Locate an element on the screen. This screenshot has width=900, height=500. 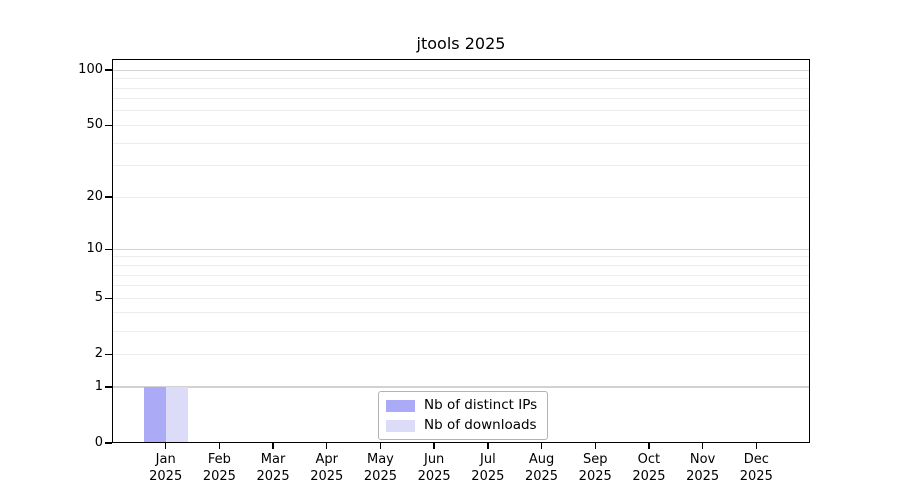
x-tick-label: Jun 2025 is located at coordinates (434, 468).